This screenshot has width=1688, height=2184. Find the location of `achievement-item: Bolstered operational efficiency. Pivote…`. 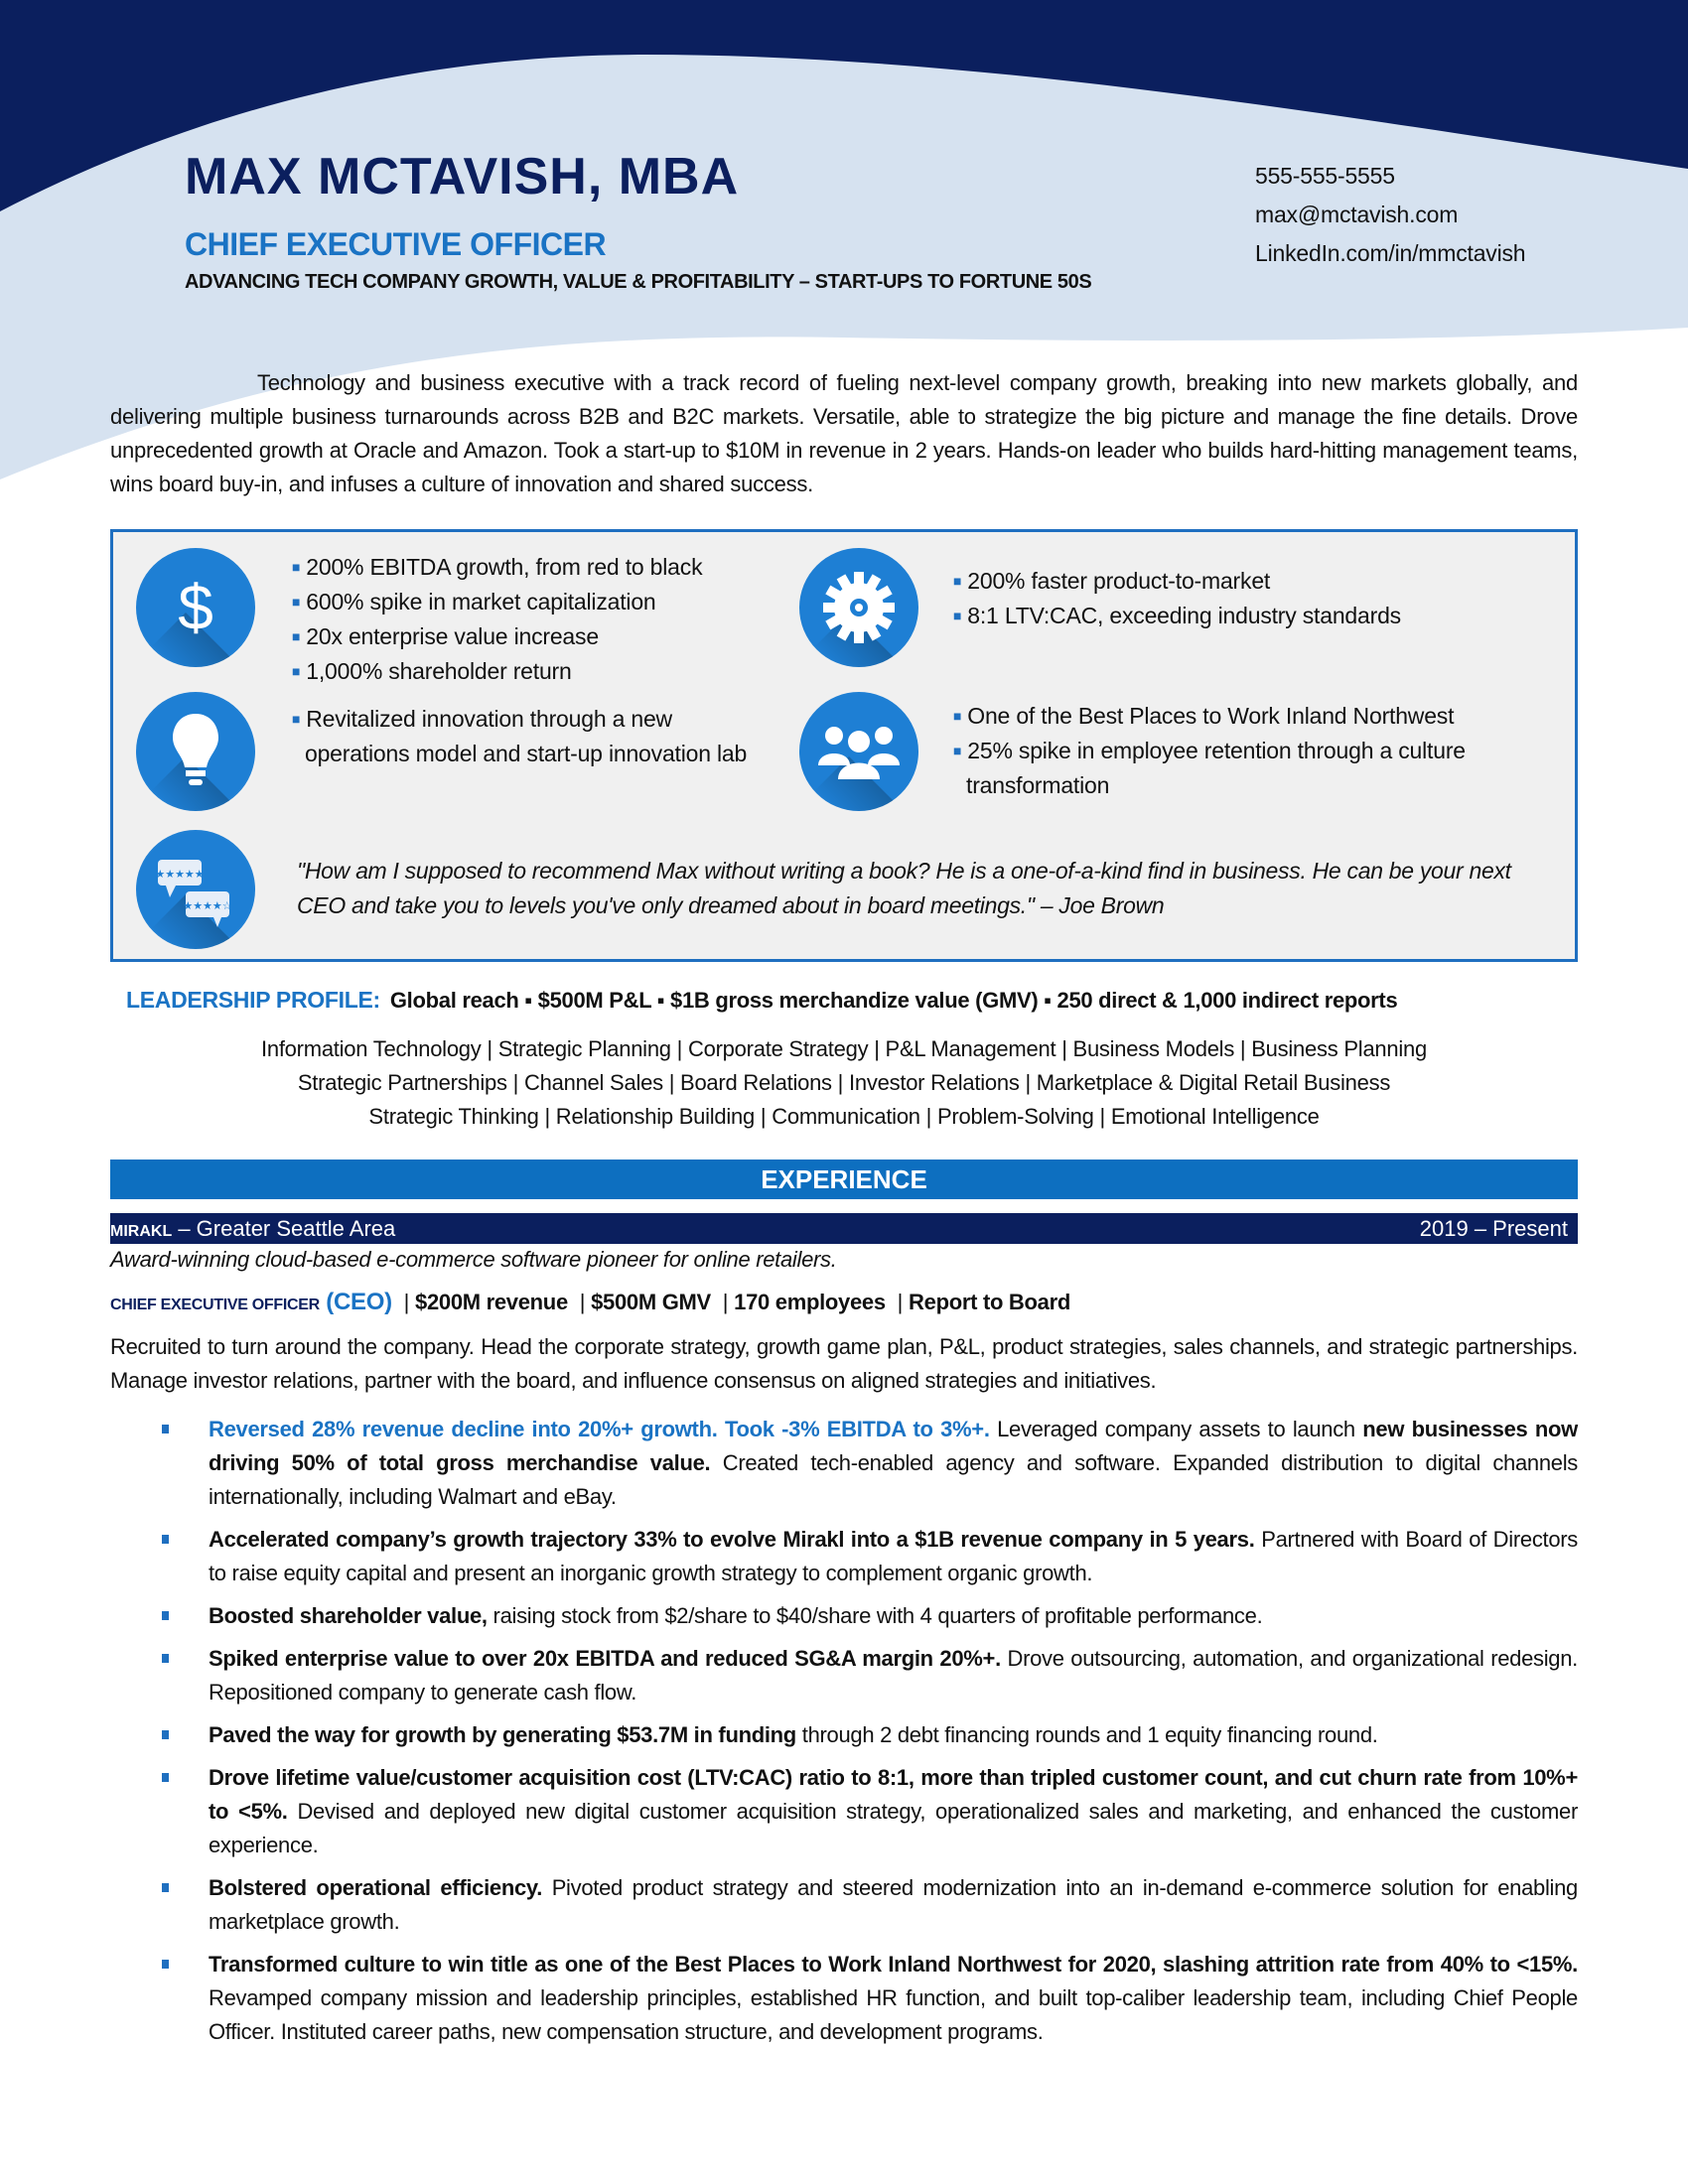

achievement-item: Bolstered operational efficiency. Pivote… is located at coordinates (844, 1905).